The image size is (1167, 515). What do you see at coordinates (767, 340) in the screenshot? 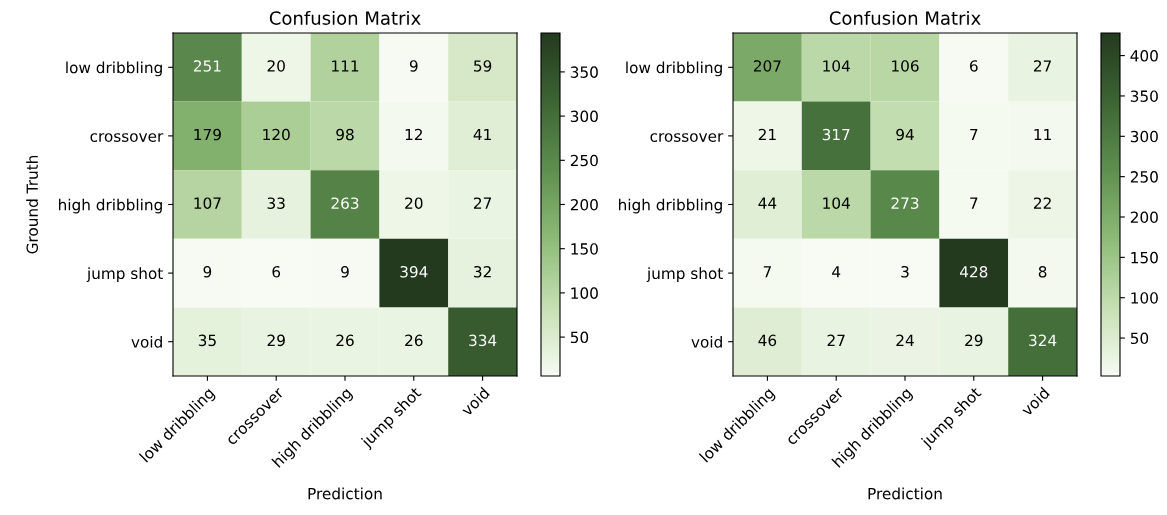
I see `data-label: 46` at bounding box center [767, 340].